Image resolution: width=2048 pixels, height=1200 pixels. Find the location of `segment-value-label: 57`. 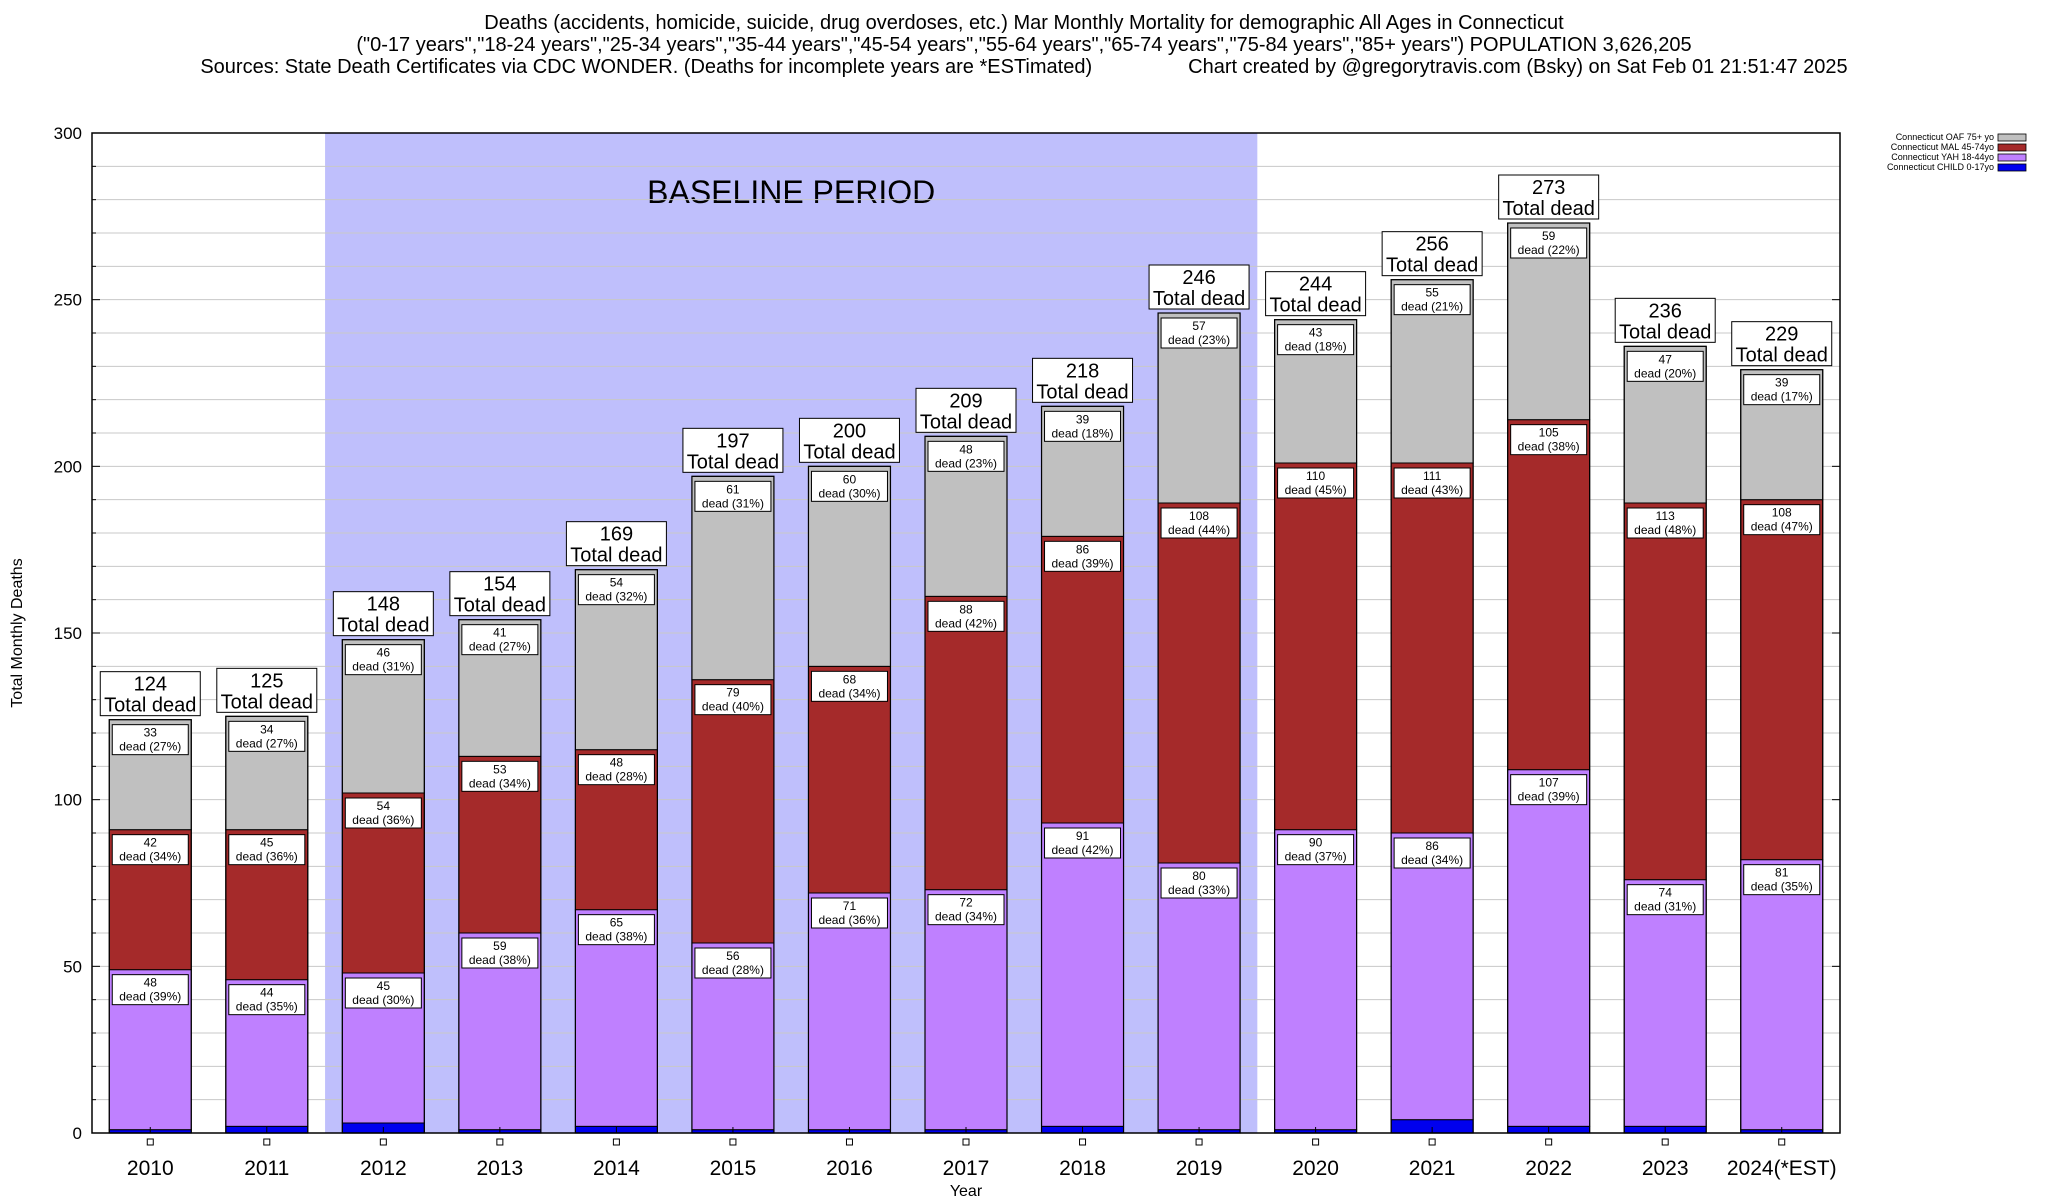

segment-value-label: 57 is located at coordinates (1199, 326).